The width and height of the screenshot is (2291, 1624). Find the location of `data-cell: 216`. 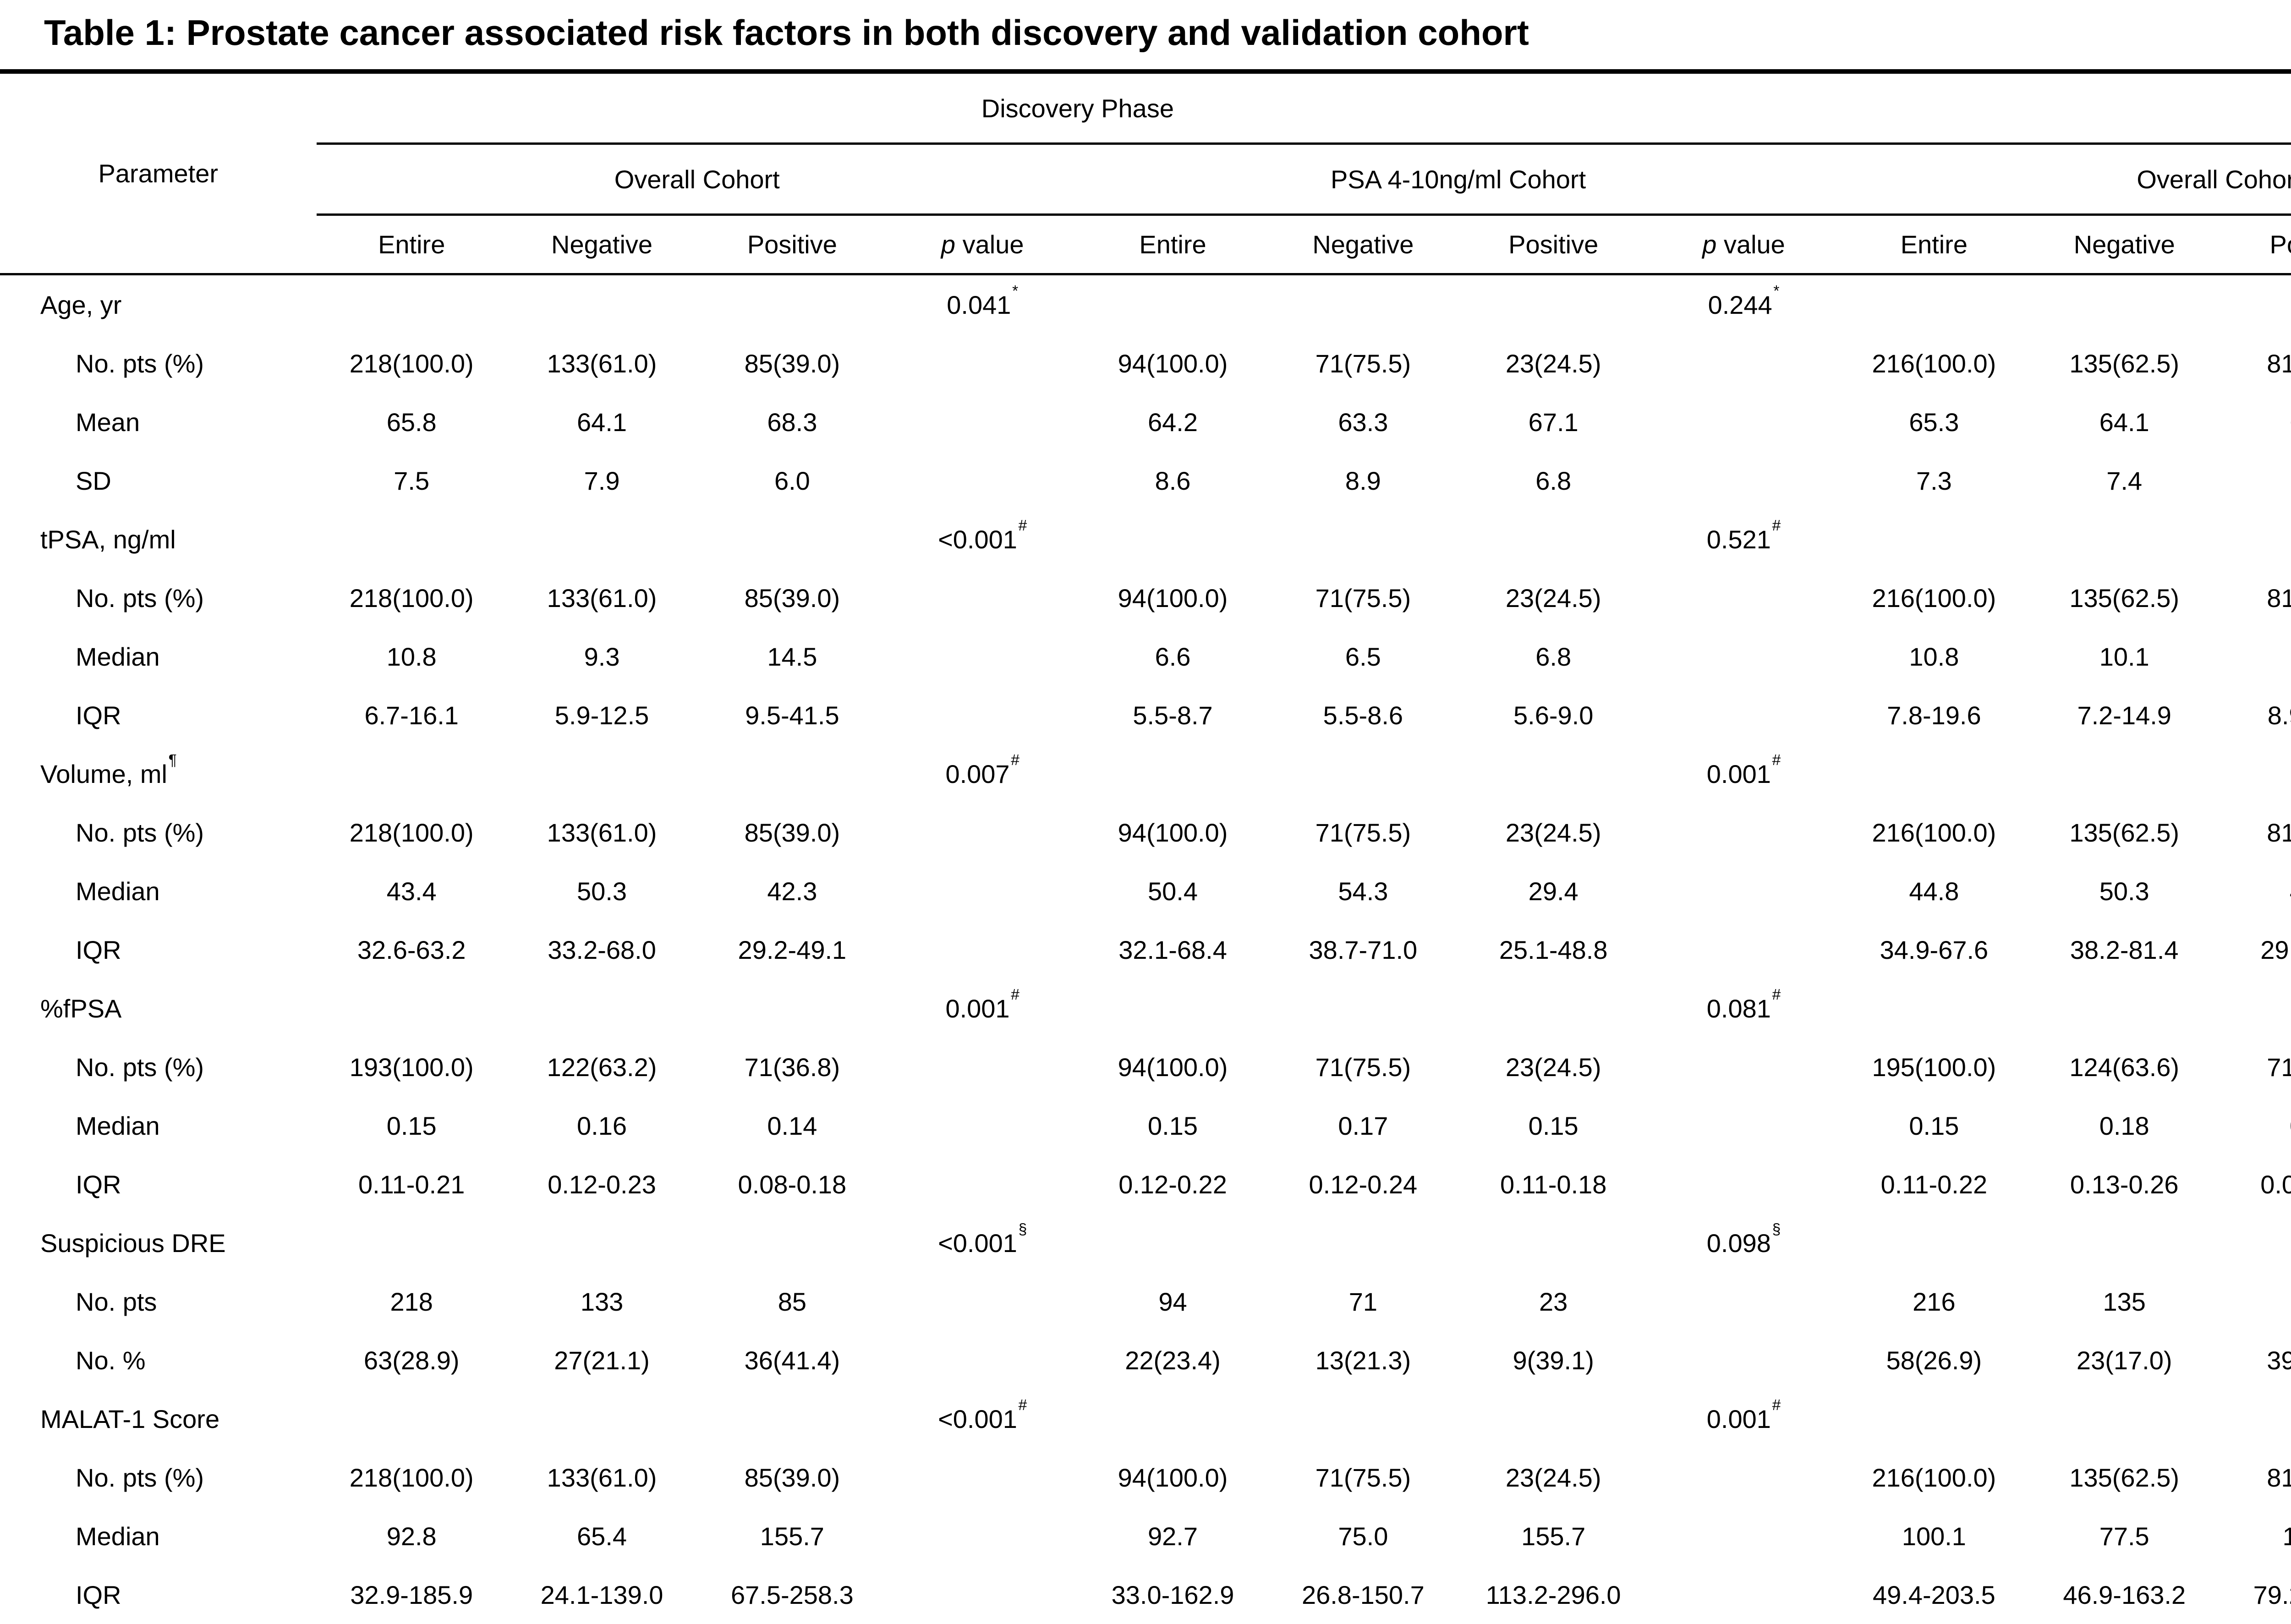

data-cell: 216 is located at coordinates (1934, 1301).